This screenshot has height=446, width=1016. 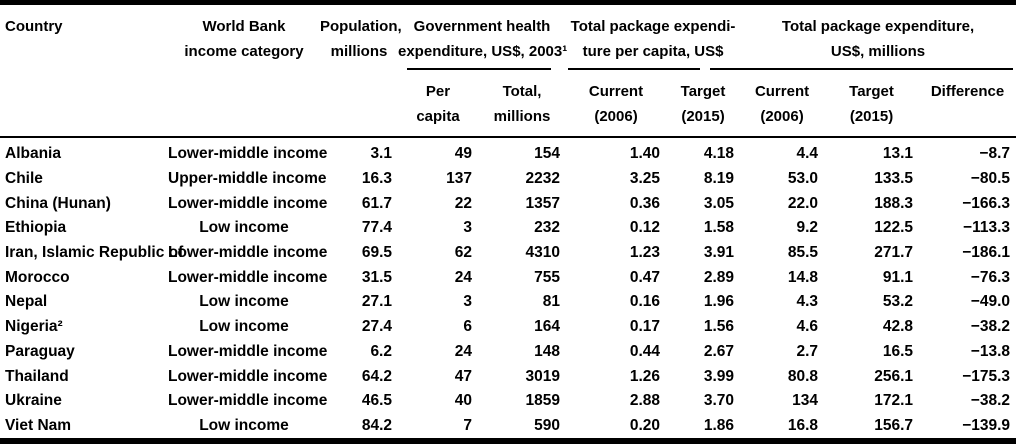 What do you see at coordinates (645, 277) in the screenshot?
I see `package-per-capita-current-cell: 0.47` at bounding box center [645, 277].